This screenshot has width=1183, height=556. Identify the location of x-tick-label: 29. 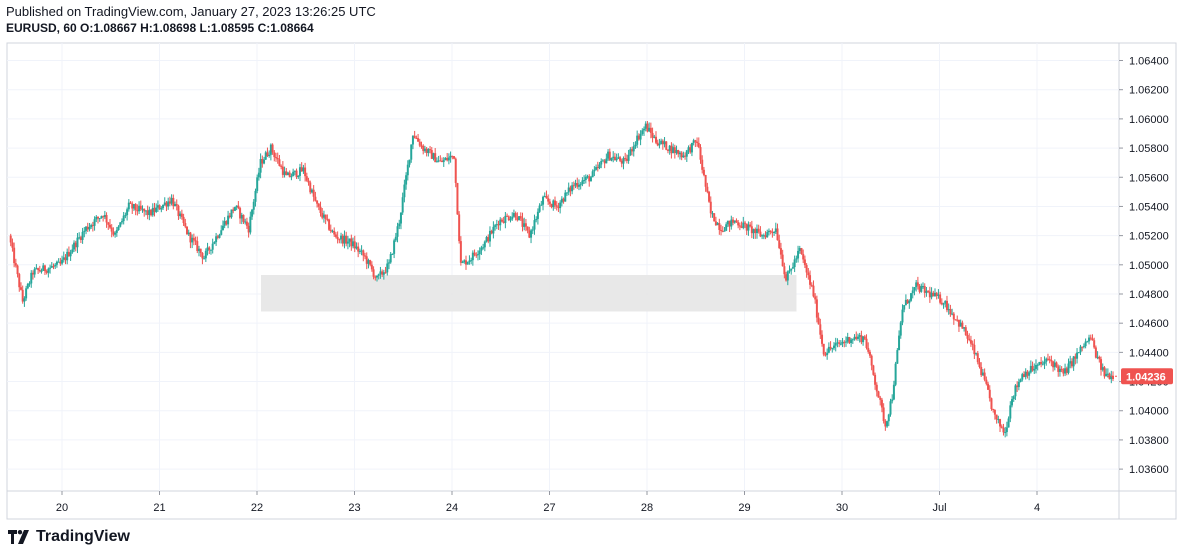
(744, 508).